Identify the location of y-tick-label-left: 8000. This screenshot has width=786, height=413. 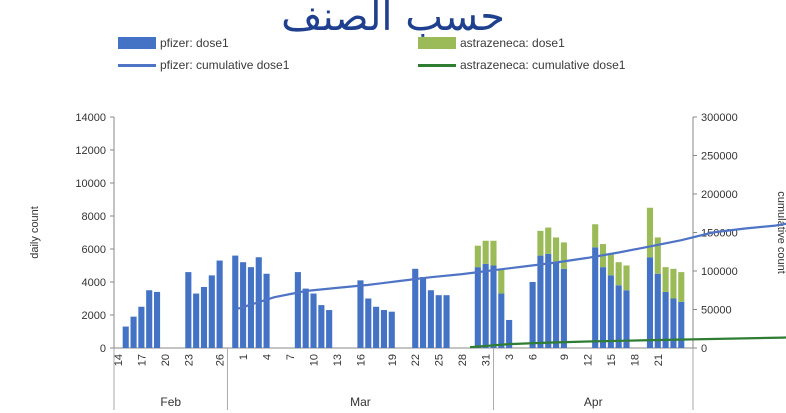
(94, 217).